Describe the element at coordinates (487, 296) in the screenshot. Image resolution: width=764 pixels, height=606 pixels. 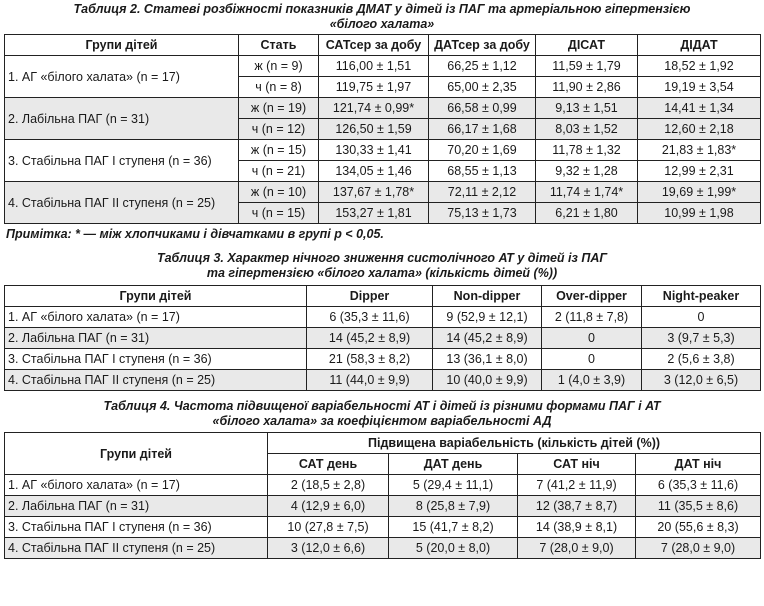
I see `table3-header-cell: Non-dipper` at that location.